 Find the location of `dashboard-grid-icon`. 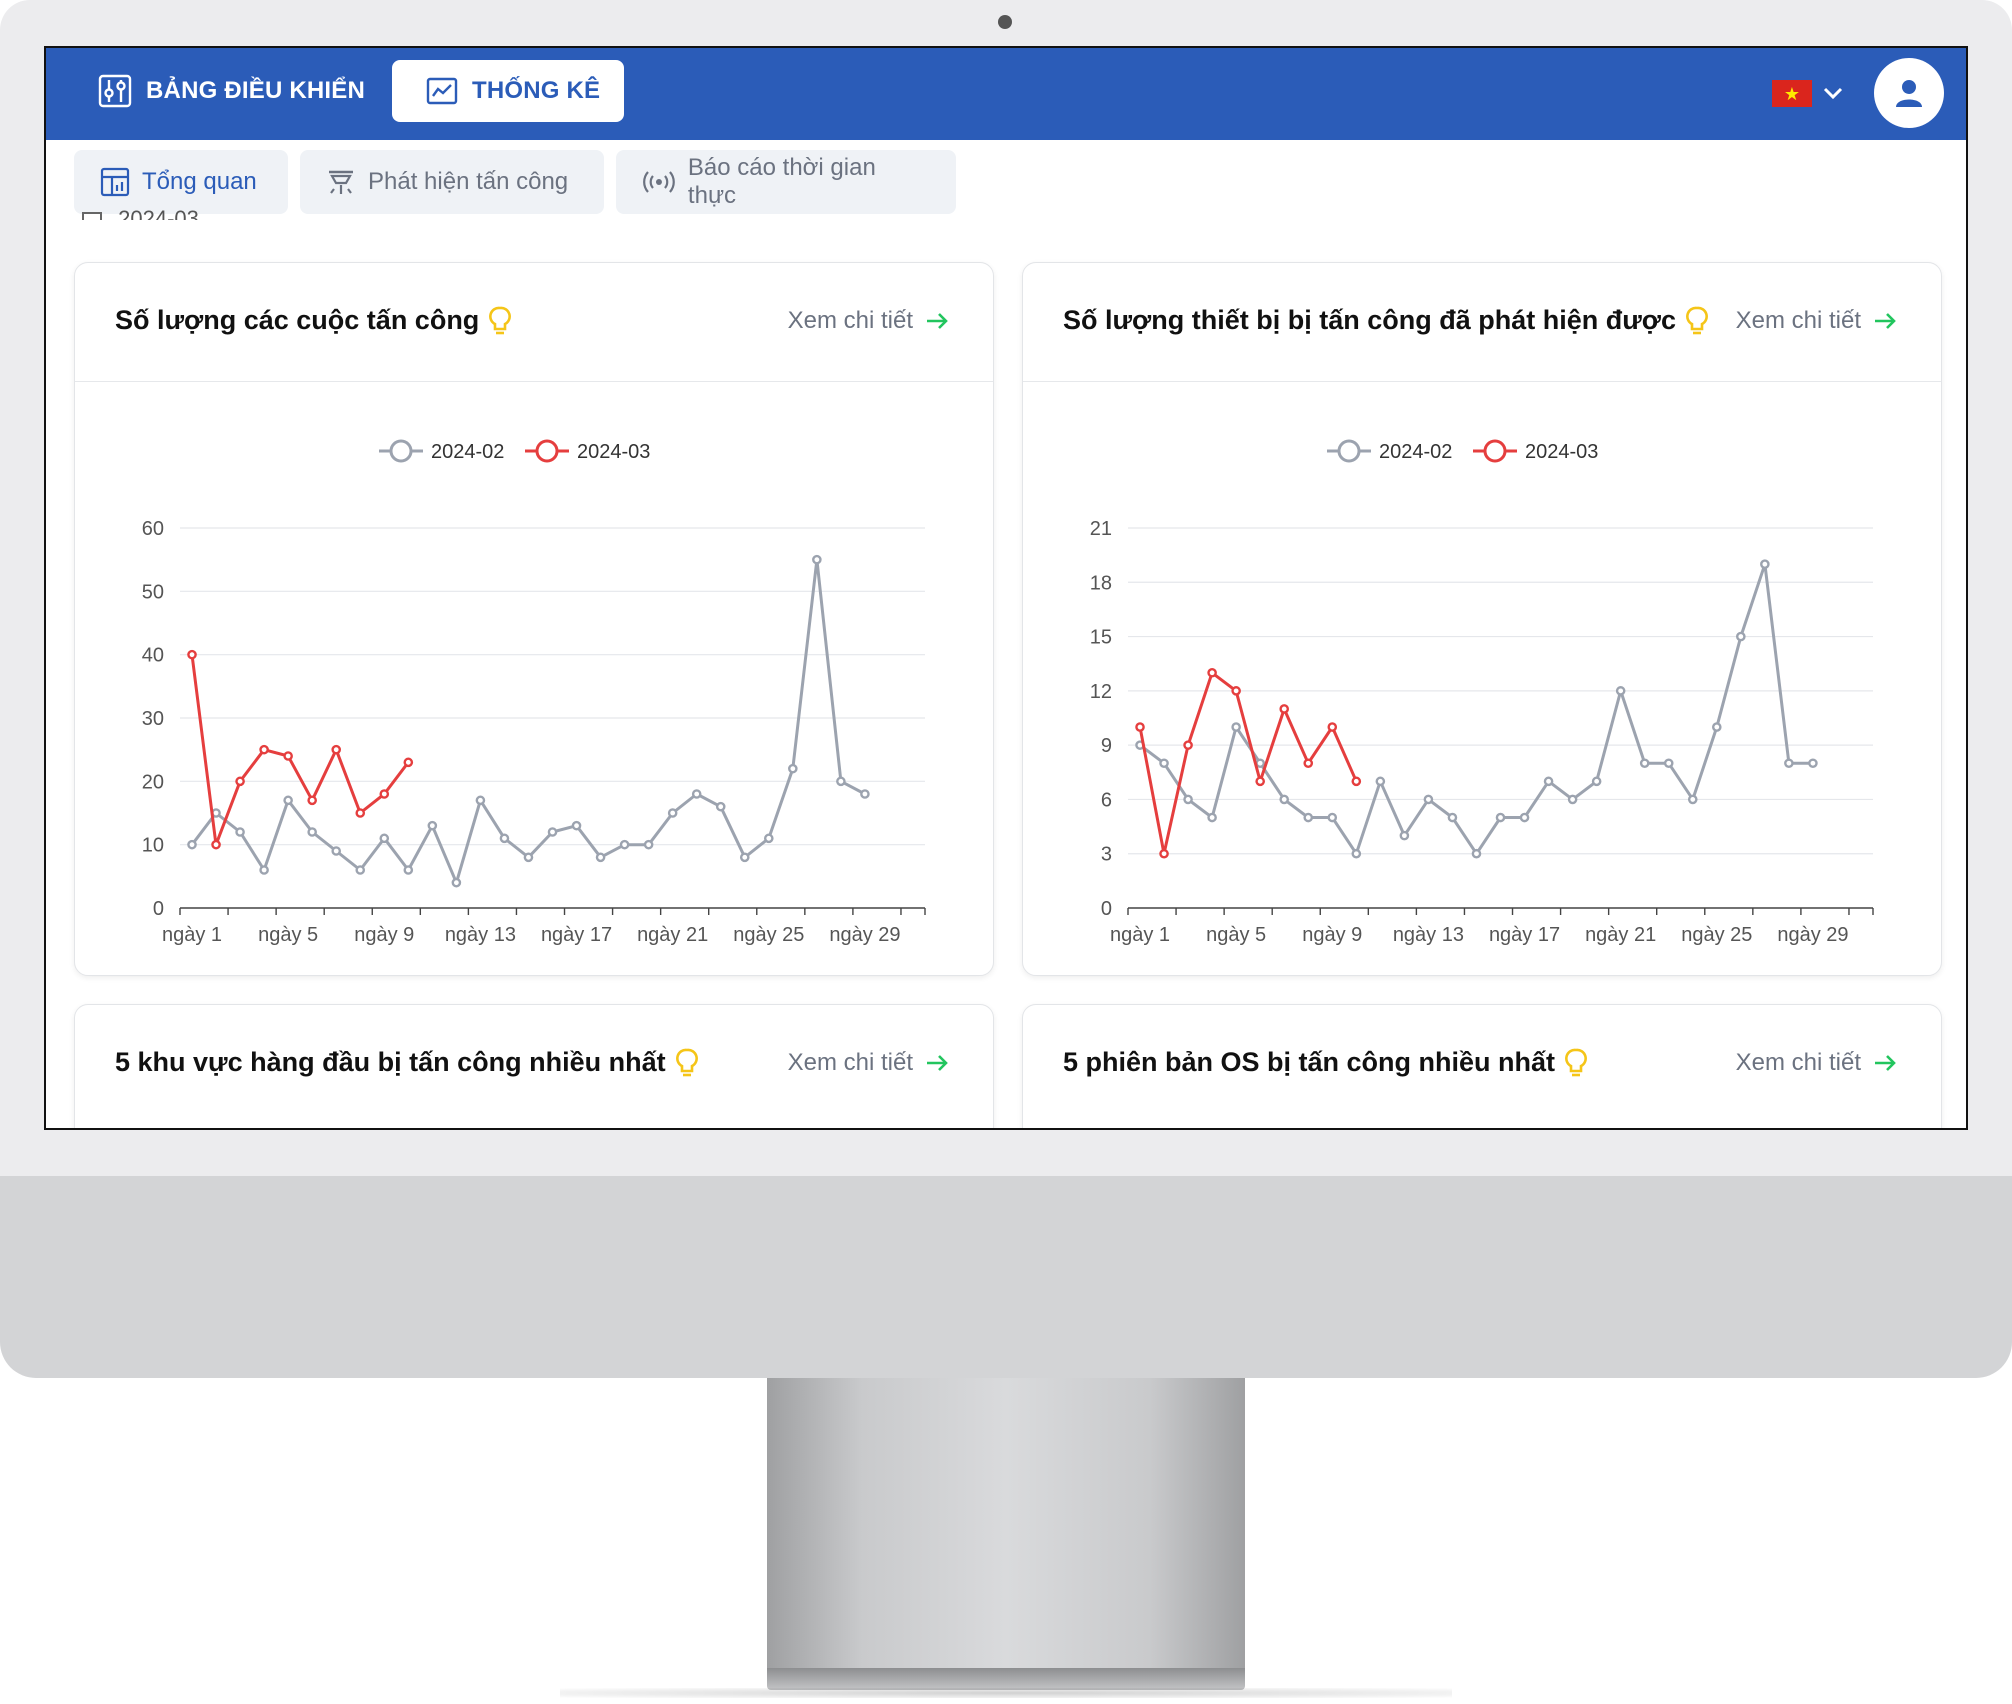

dashboard-grid-icon is located at coordinates (115, 182).